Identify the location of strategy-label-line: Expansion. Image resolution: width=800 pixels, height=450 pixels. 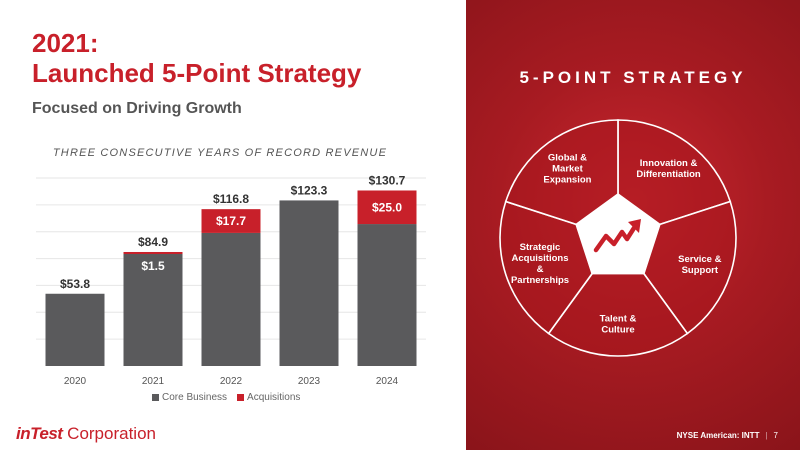
(567, 179).